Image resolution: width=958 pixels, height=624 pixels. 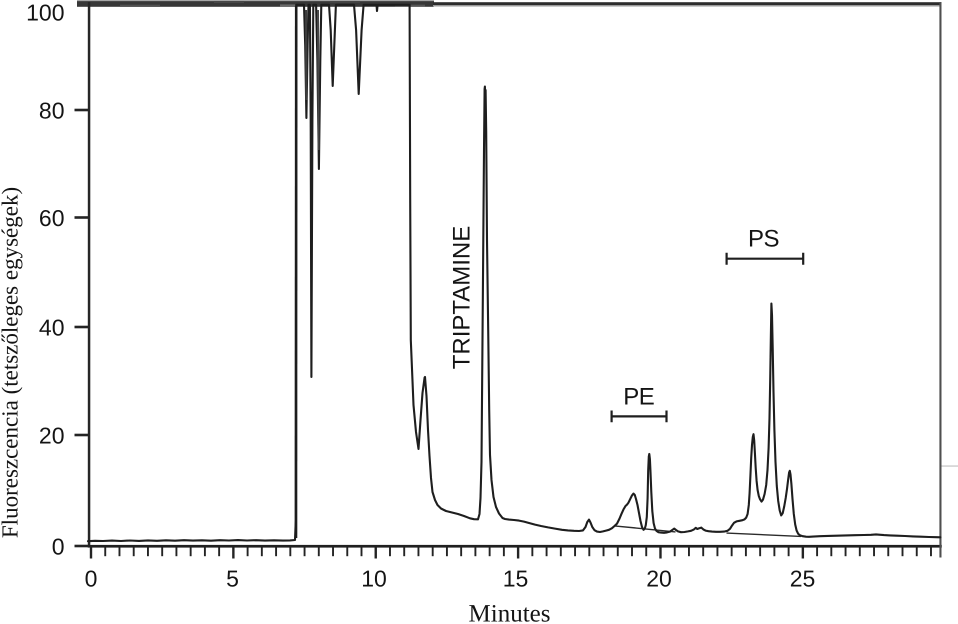 I want to click on svg-text: PS, so click(x=763, y=239).